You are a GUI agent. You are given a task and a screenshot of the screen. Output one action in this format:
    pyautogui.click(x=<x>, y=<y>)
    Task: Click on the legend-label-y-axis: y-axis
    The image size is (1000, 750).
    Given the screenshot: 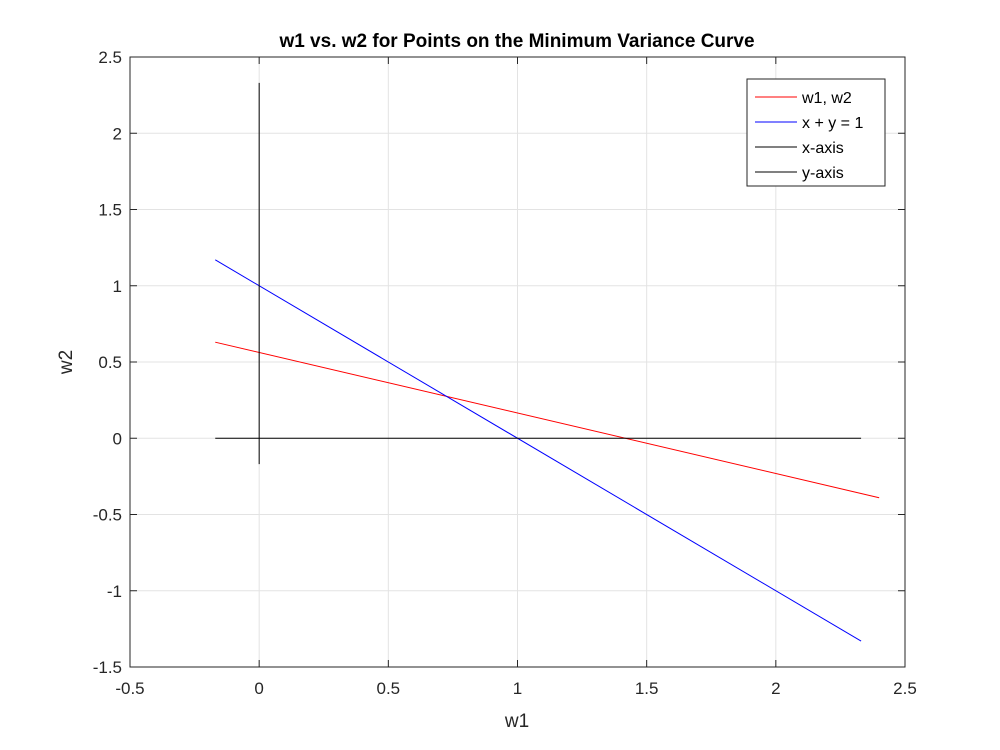 What is the action you would take?
    pyautogui.click(x=823, y=173)
    